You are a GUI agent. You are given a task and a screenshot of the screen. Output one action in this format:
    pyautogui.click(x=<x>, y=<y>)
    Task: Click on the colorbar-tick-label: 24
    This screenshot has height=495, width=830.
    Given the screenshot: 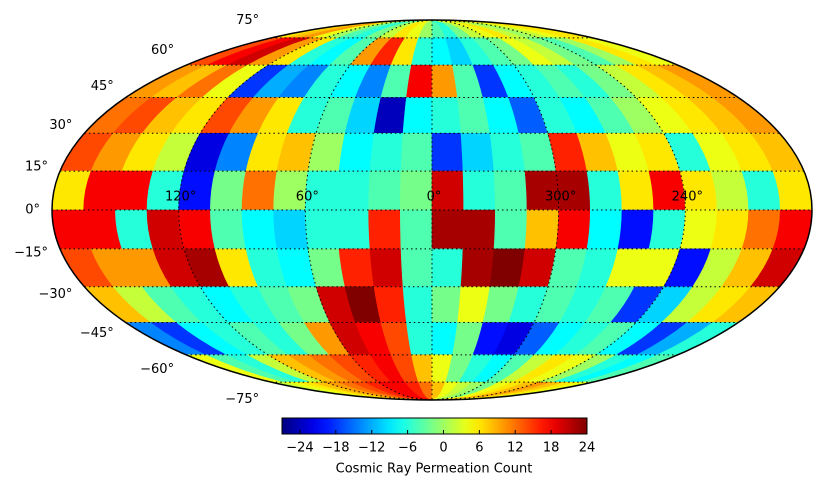 What is the action you would take?
    pyautogui.click(x=587, y=448)
    